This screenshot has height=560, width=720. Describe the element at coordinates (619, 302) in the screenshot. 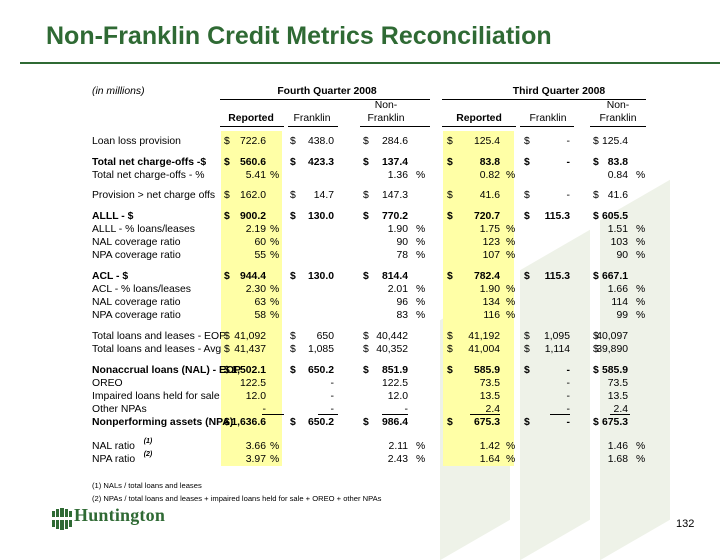

I see `table-cell: 114` at that location.